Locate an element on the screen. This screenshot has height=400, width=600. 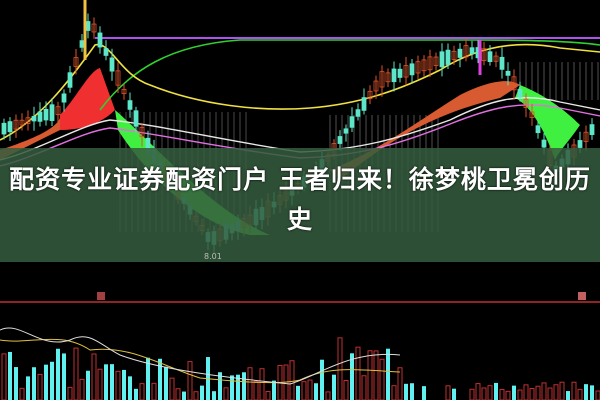
red-band is located at coordinates (87, 99).